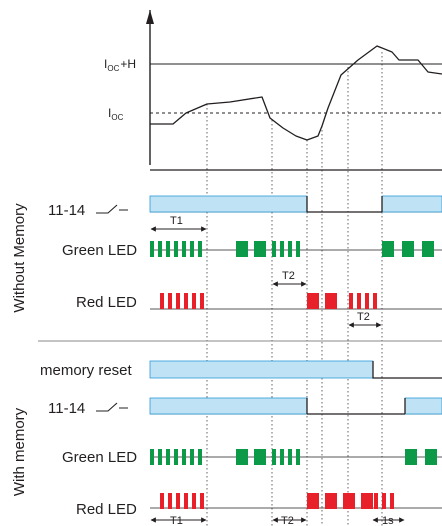  Describe the element at coordinates (407, 370) in the screenshot. I see `memory-reset-trace` at that location.